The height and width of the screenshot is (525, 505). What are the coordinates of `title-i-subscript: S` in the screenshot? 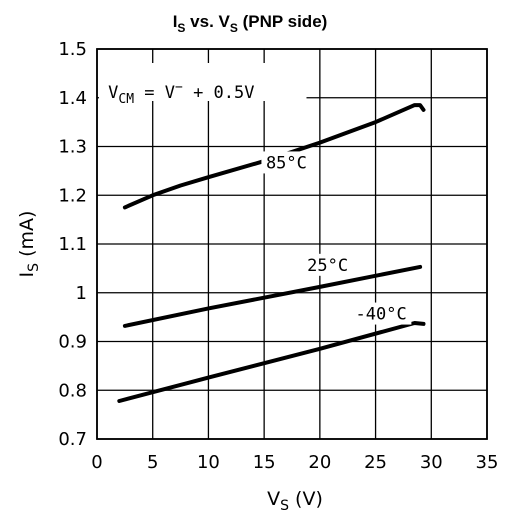 It's located at (181, 28).